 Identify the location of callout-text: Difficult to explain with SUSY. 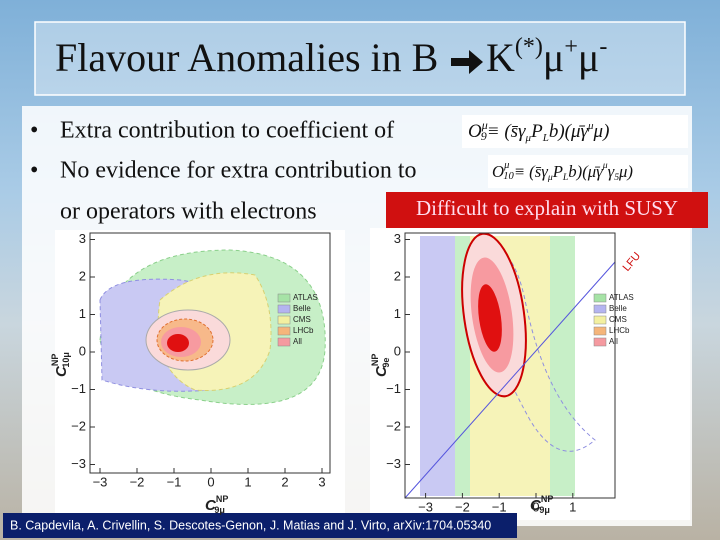
(547, 208).